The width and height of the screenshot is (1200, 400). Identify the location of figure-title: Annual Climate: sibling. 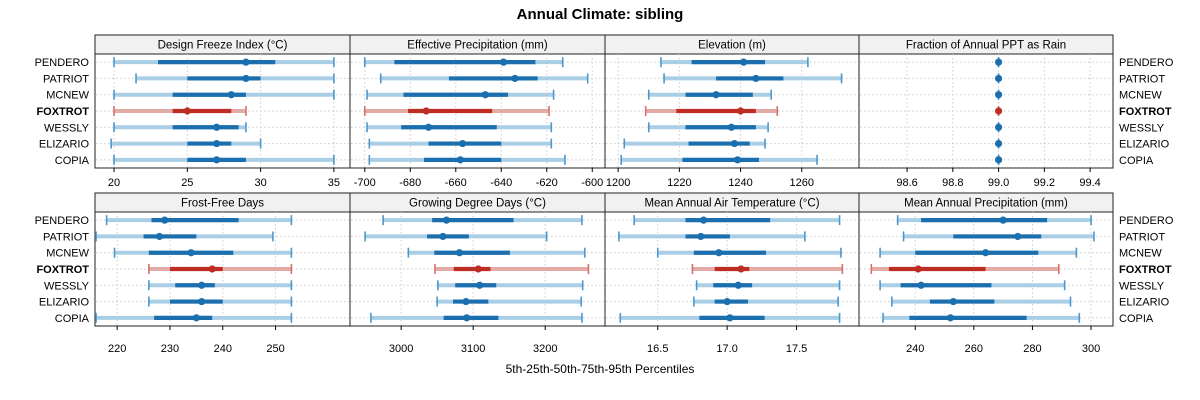
(600, 14).